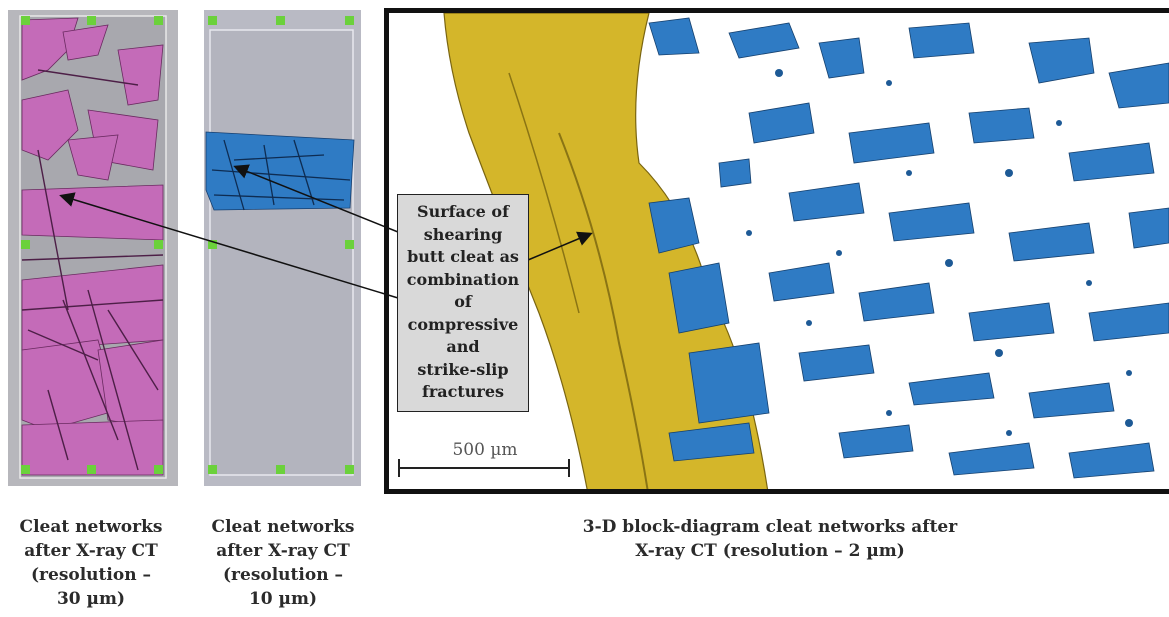  What do you see at coordinates (463, 369) in the screenshot?
I see `callout-line: strike-slip` at bounding box center [463, 369].